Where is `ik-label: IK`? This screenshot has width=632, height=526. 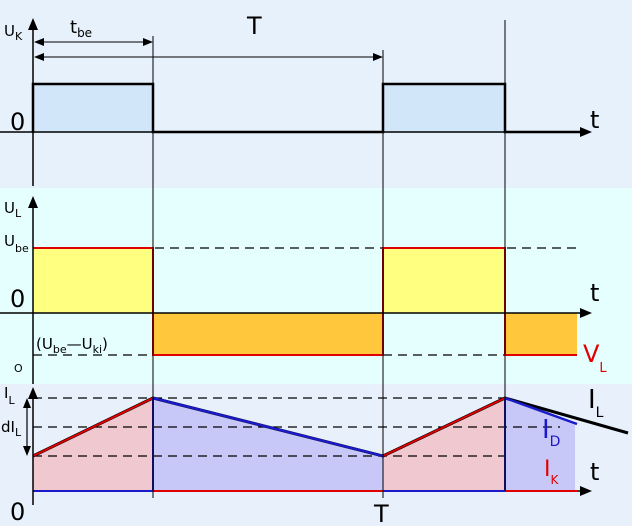 ik-label: IK is located at coordinates (552, 472).